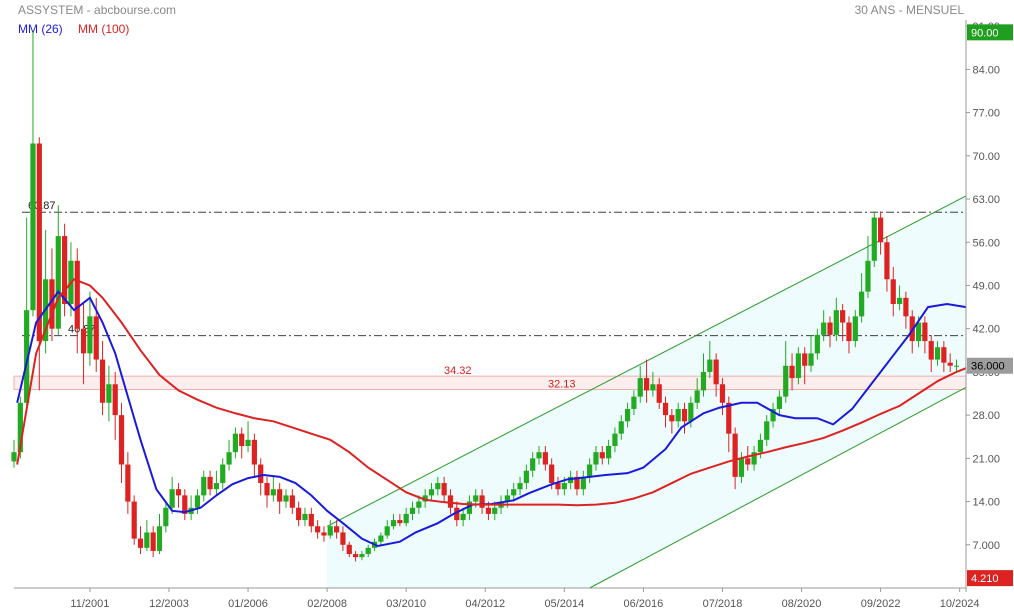  What do you see at coordinates (248, 604) in the screenshot?
I see `x-tick-label-2: 01/2006` at bounding box center [248, 604].